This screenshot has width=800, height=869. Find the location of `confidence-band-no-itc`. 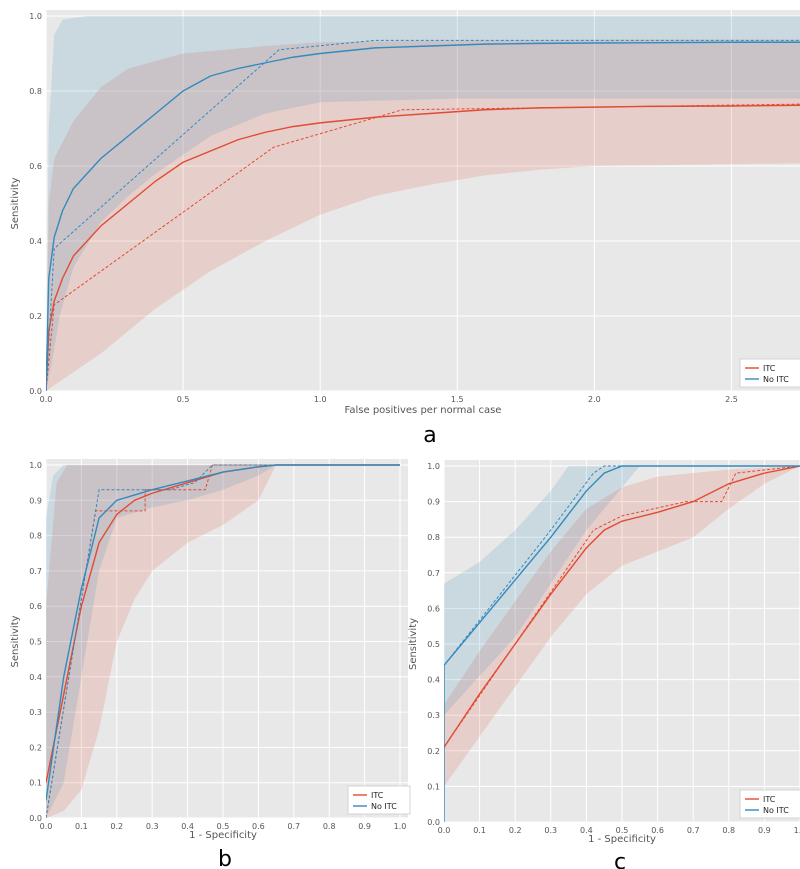

confidence-band-no-itc is located at coordinates (622, 591).